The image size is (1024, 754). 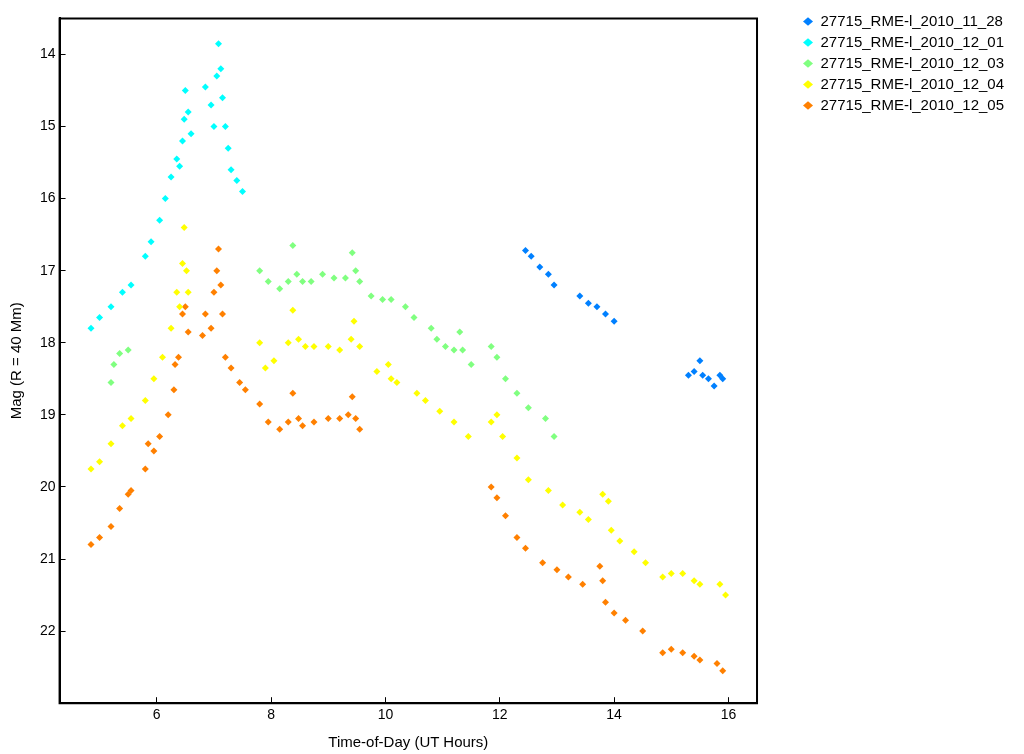 What do you see at coordinates (47, 629) in the screenshot?
I see `y-tick-label: 22` at bounding box center [47, 629].